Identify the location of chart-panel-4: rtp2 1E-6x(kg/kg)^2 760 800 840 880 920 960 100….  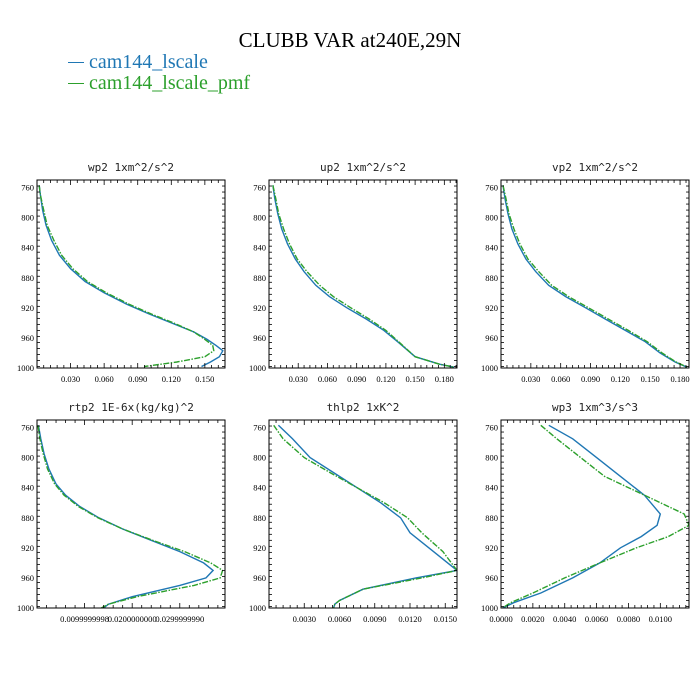
(121, 512).